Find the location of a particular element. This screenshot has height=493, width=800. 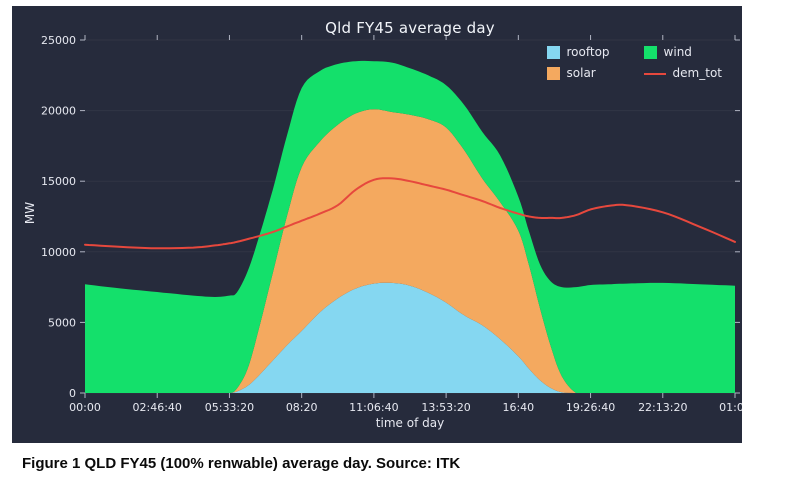

wind-swatch is located at coordinates (650, 52).